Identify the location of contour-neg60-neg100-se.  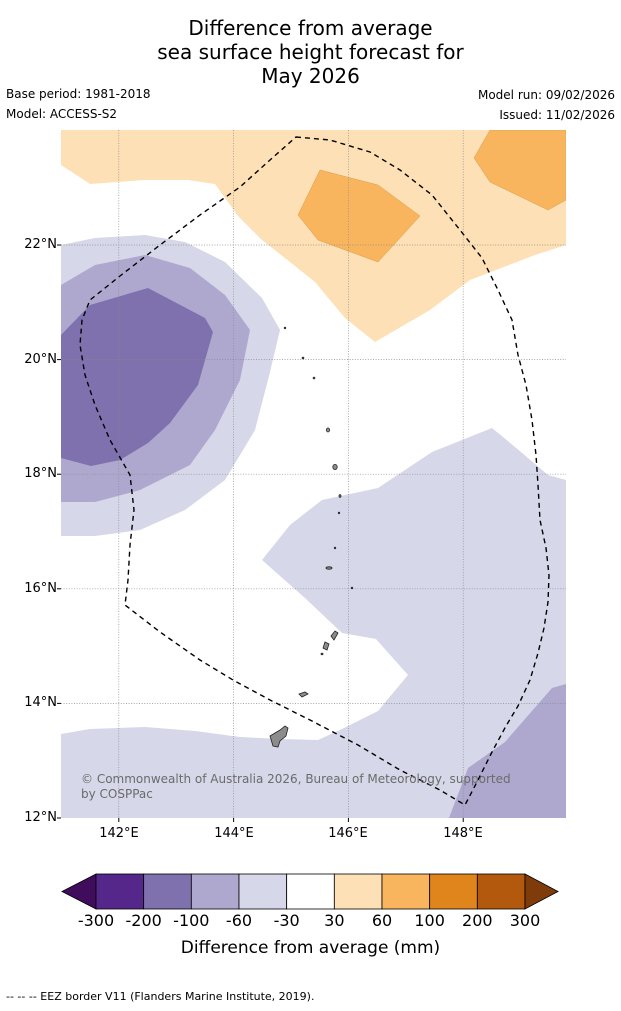
(507, 751).